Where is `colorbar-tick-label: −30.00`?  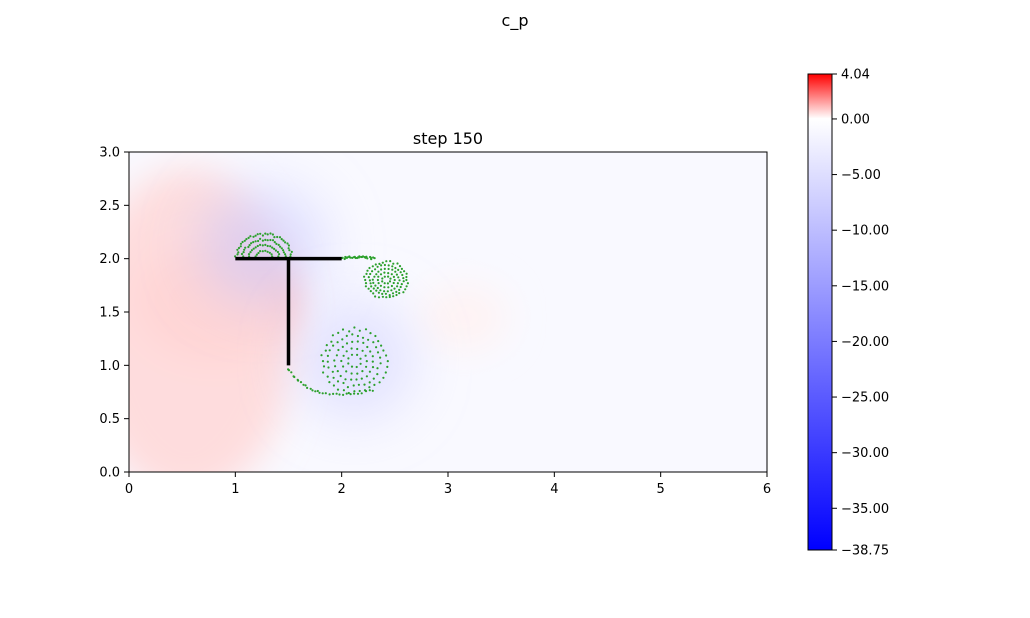 colorbar-tick-label: −30.00 is located at coordinates (865, 453).